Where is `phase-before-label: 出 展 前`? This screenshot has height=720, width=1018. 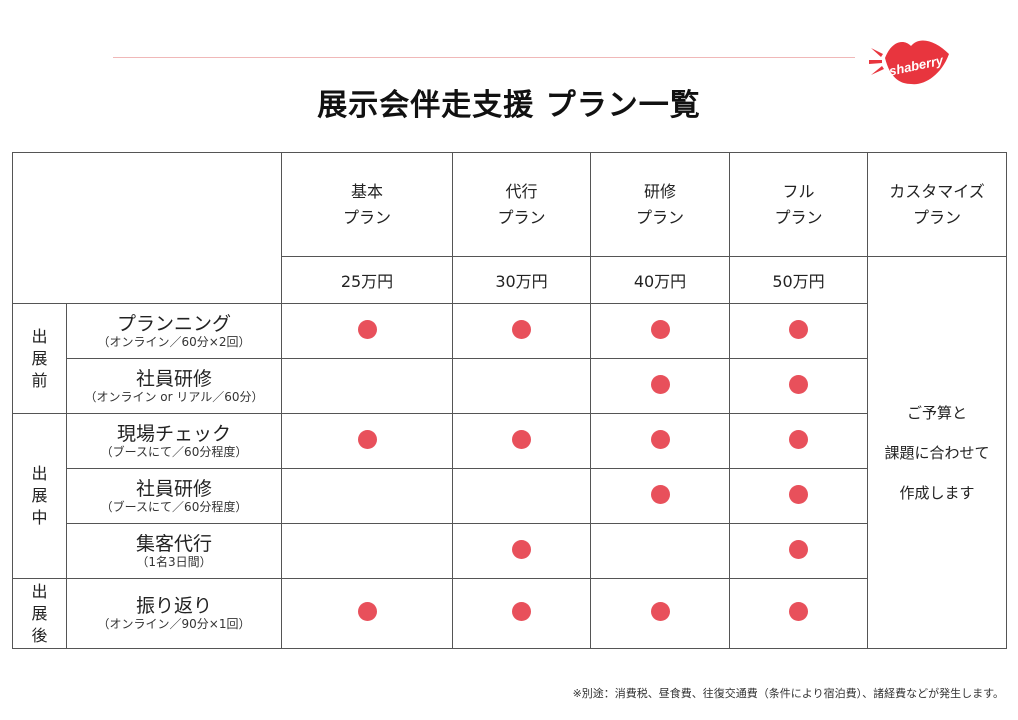 phase-before-label: 出 展 前 is located at coordinates (39, 358).